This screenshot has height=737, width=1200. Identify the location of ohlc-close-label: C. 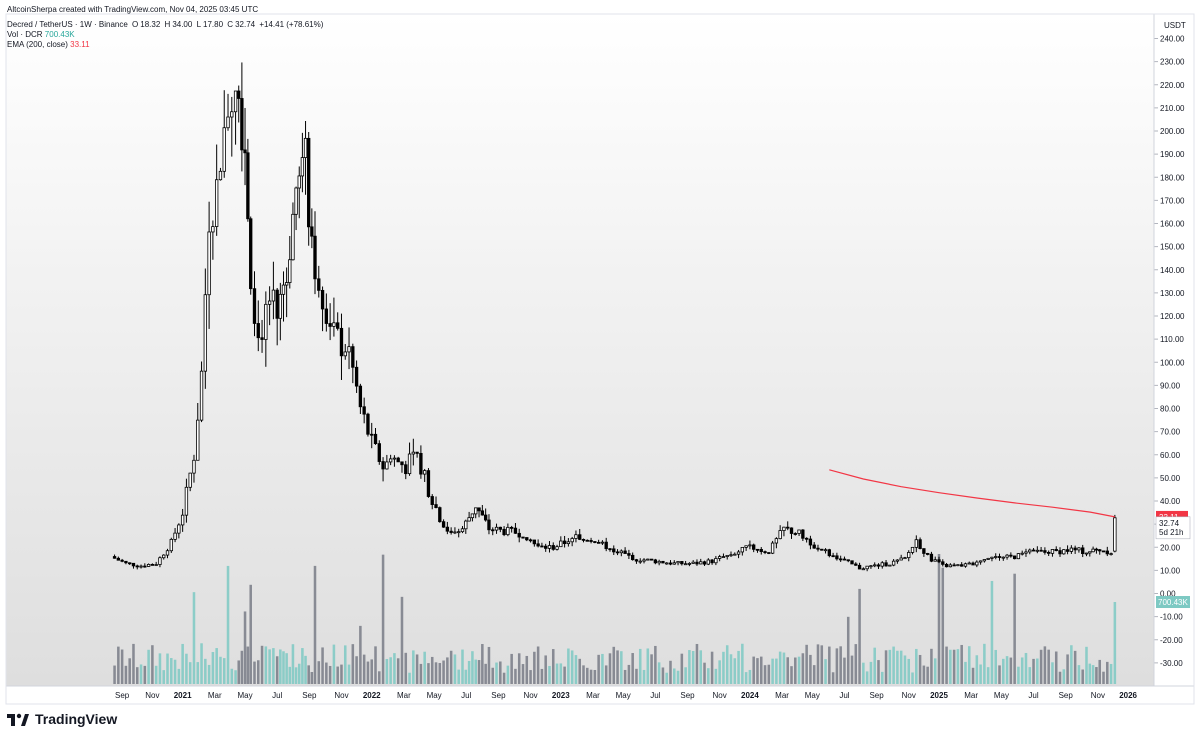
(230, 24).